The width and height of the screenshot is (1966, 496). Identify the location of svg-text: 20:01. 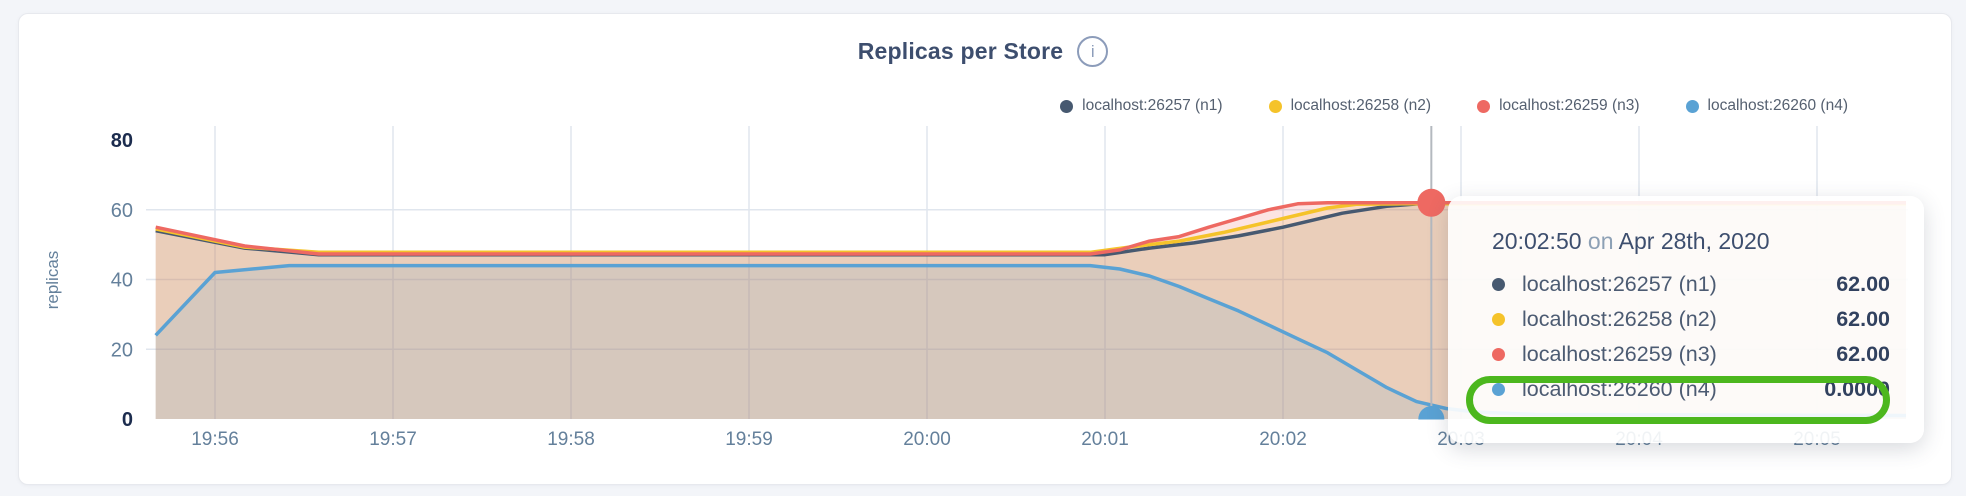
(1105, 439).